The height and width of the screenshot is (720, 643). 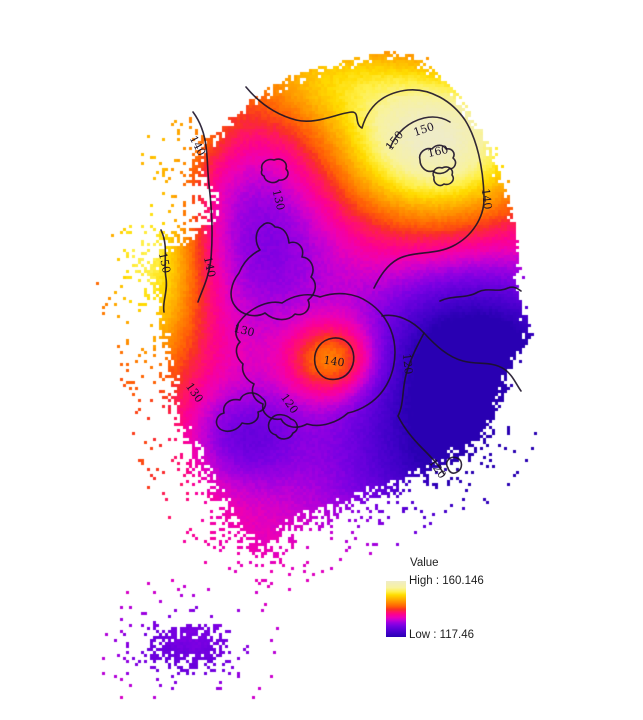 What do you see at coordinates (442, 635) in the screenshot?
I see `legend-low-label: Low : 117.46` at bounding box center [442, 635].